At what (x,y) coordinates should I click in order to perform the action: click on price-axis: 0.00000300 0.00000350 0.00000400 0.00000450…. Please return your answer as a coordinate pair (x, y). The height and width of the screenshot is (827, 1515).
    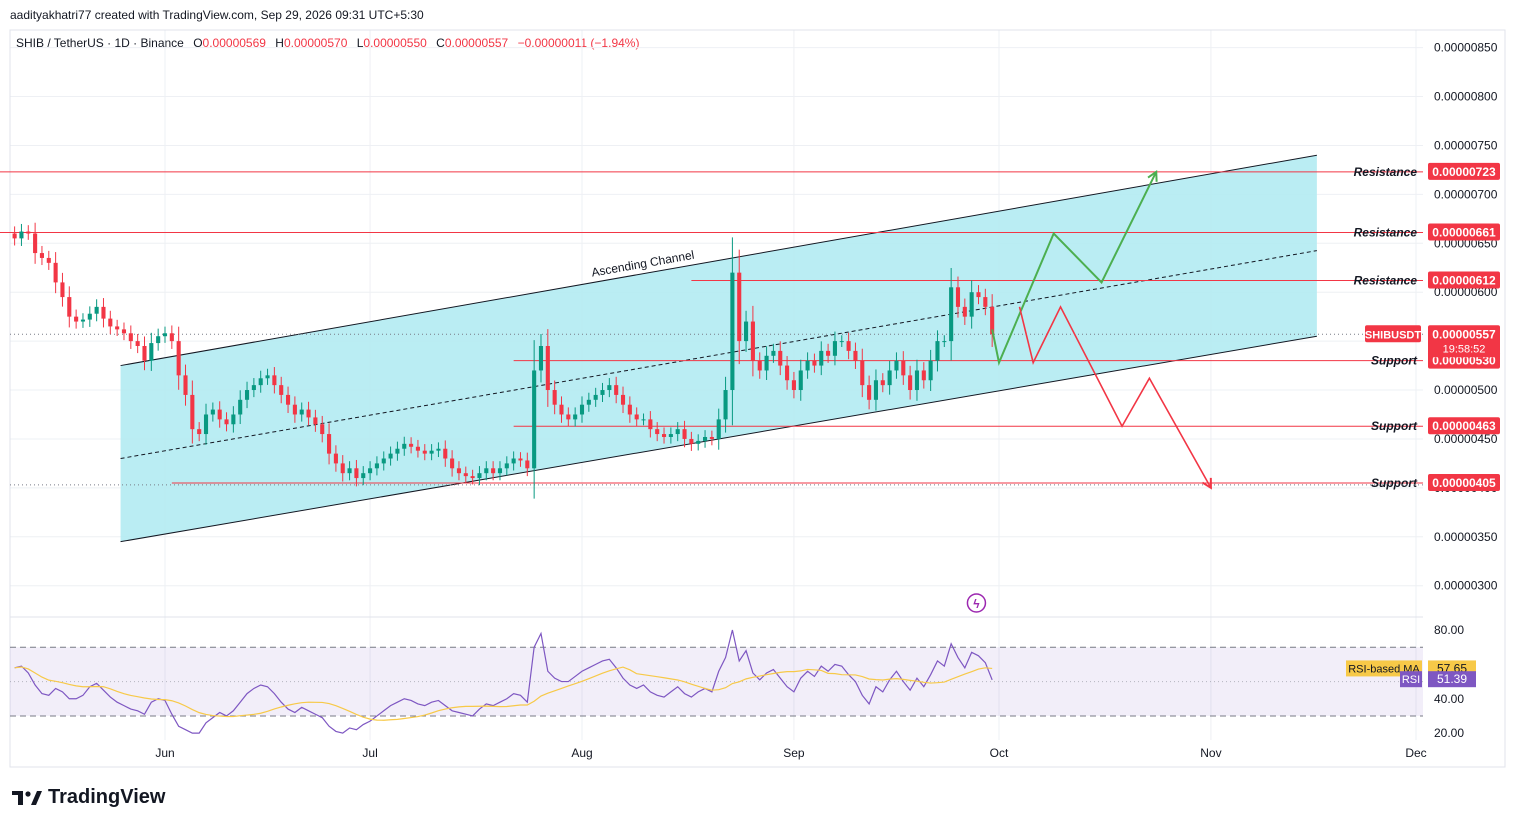
    Looking at the image, I should click on (1466, 317).